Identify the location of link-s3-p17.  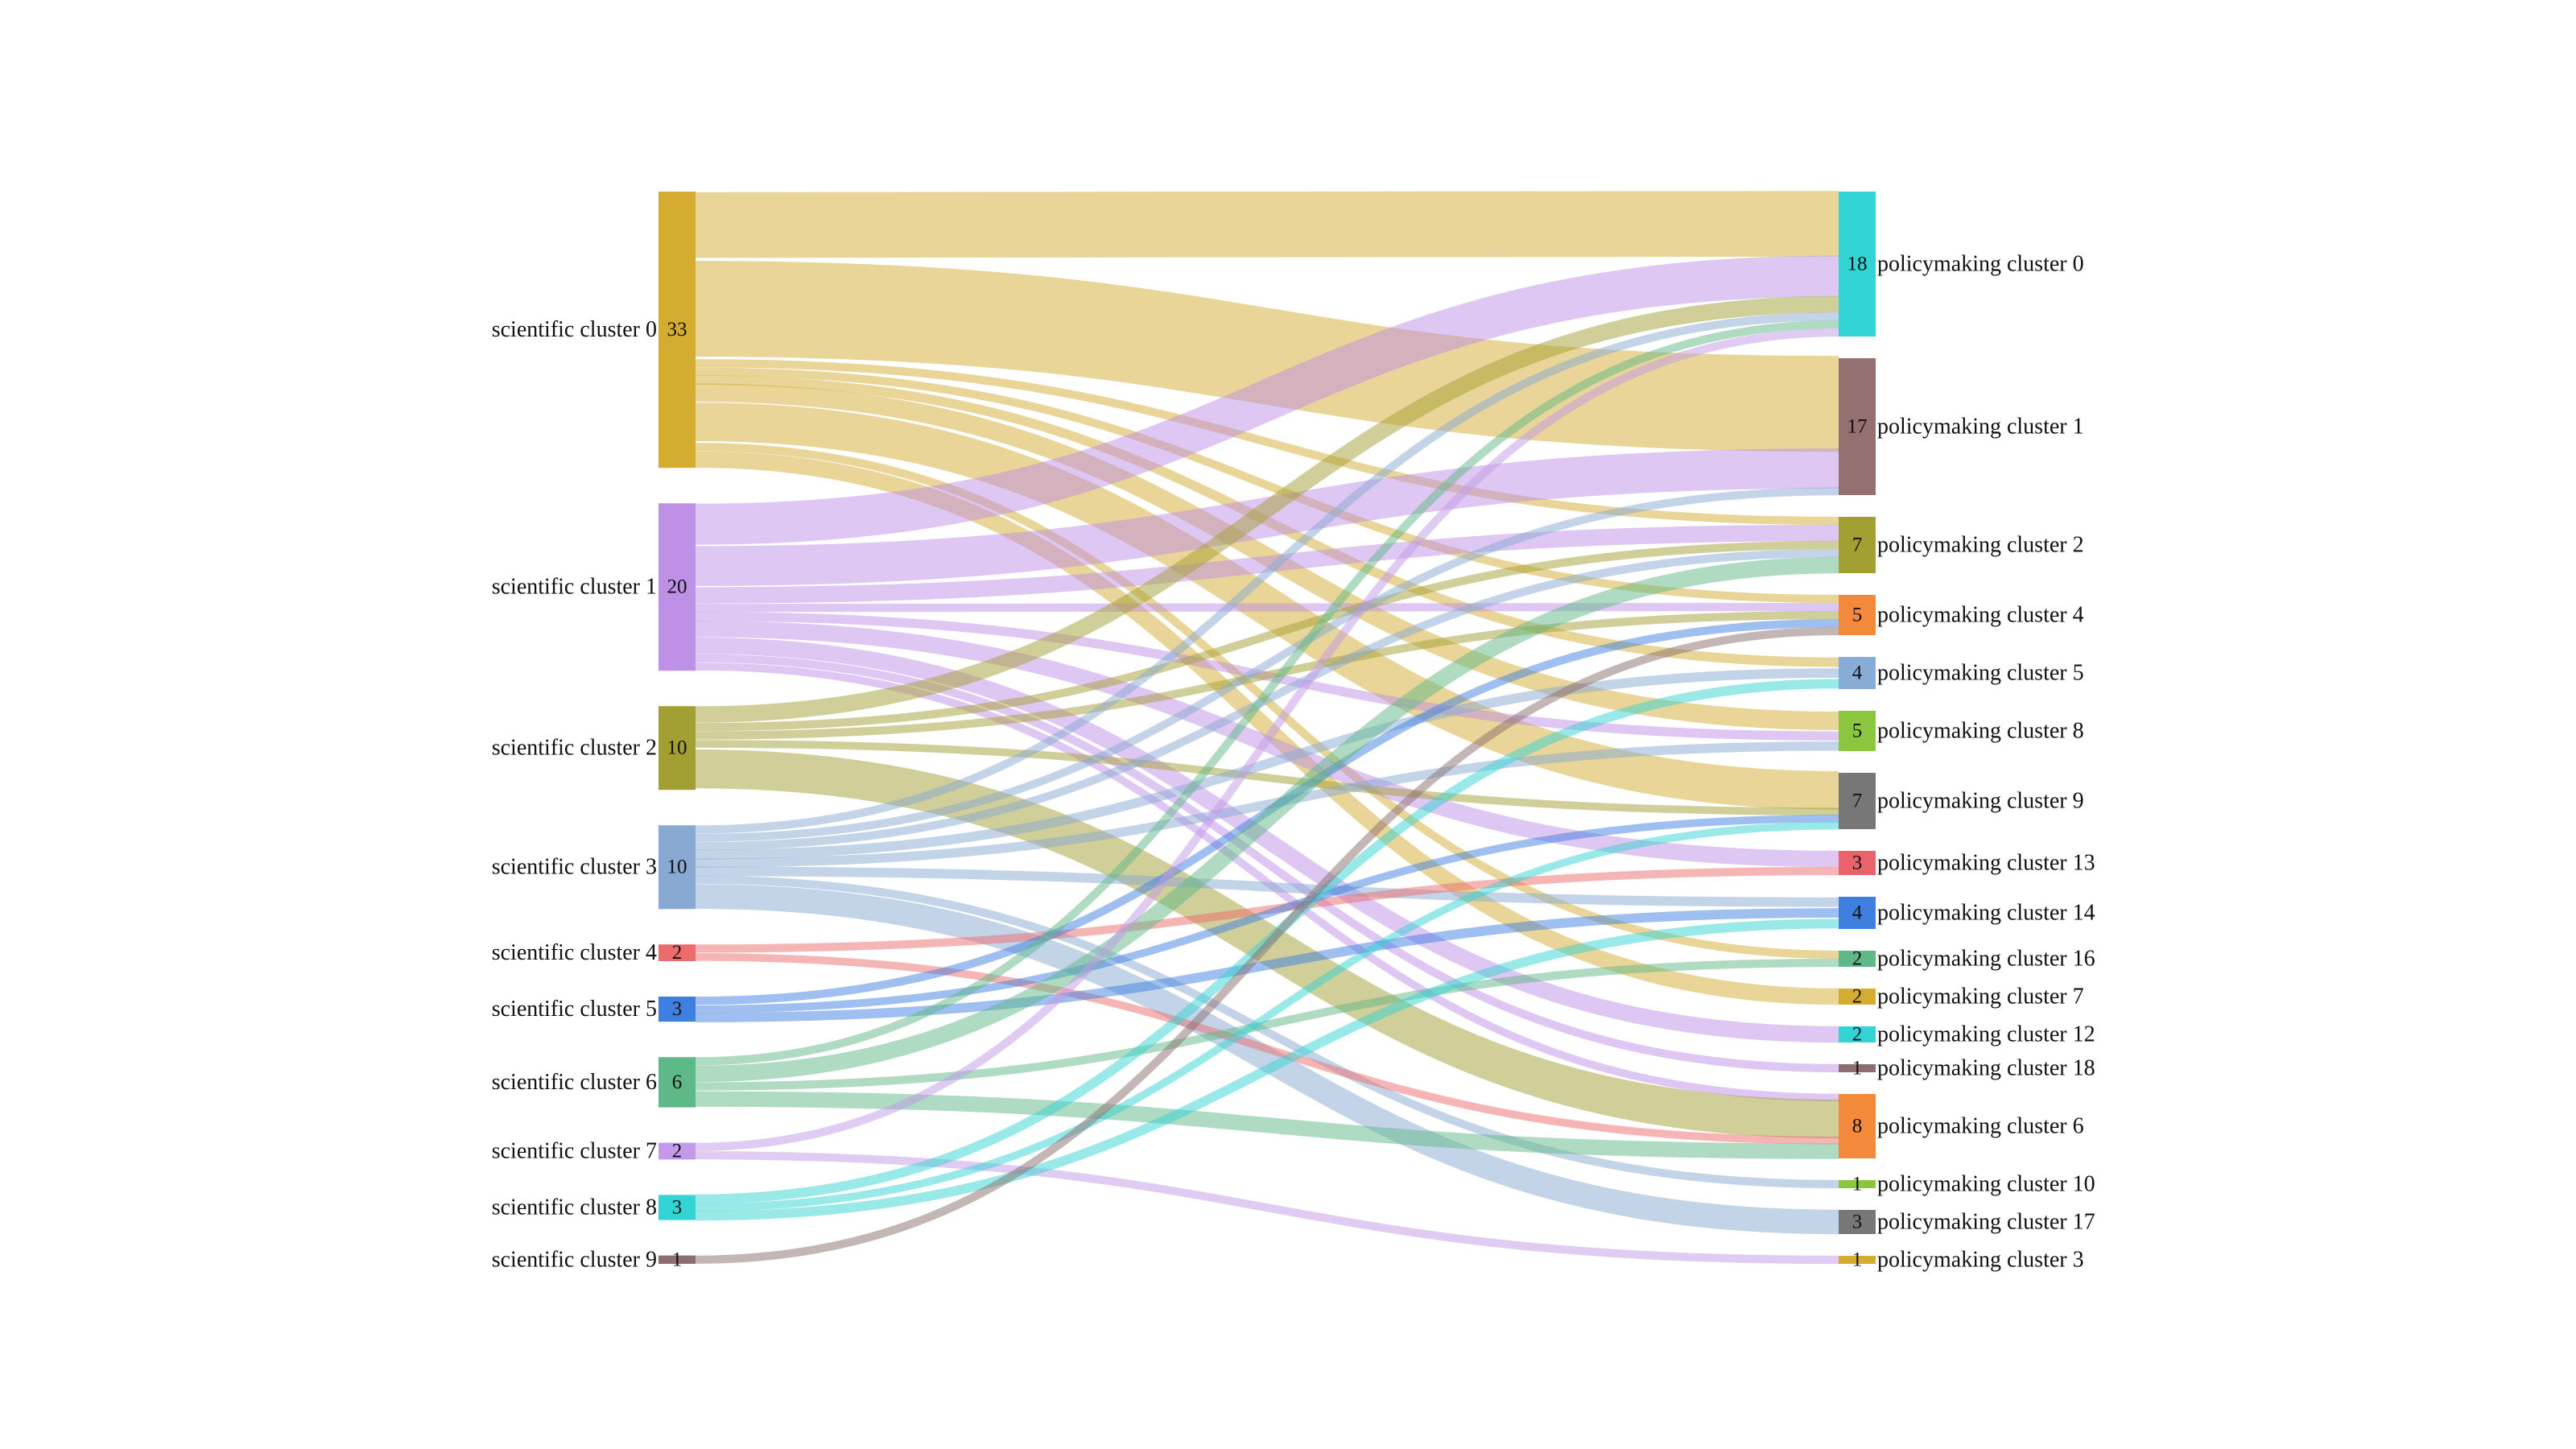
(1267, 1059).